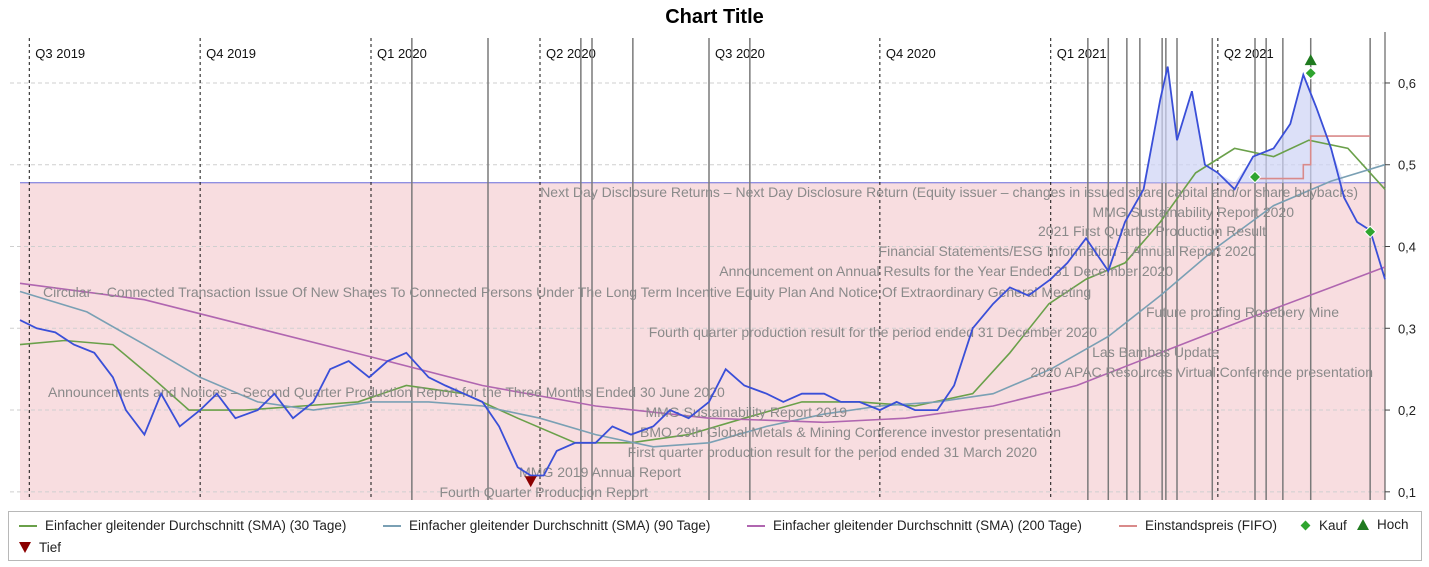 This screenshot has height=567, width=1429. What do you see at coordinates (1249, 53) in the screenshot?
I see `quarter-label: Q2 2021` at bounding box center [1249, 53].